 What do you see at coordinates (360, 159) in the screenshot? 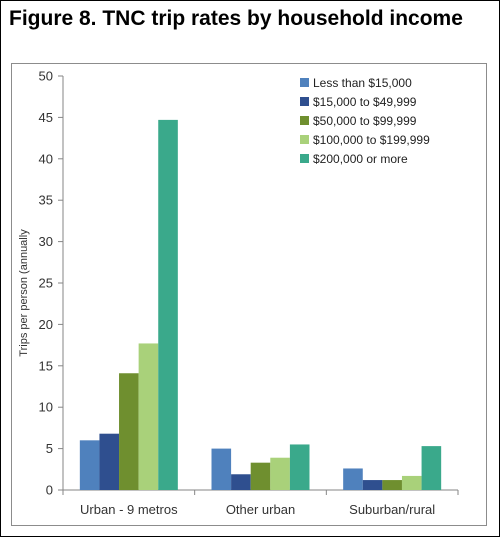
I see `legend-label: $200,000 or more` at bounding box center [360, 159].